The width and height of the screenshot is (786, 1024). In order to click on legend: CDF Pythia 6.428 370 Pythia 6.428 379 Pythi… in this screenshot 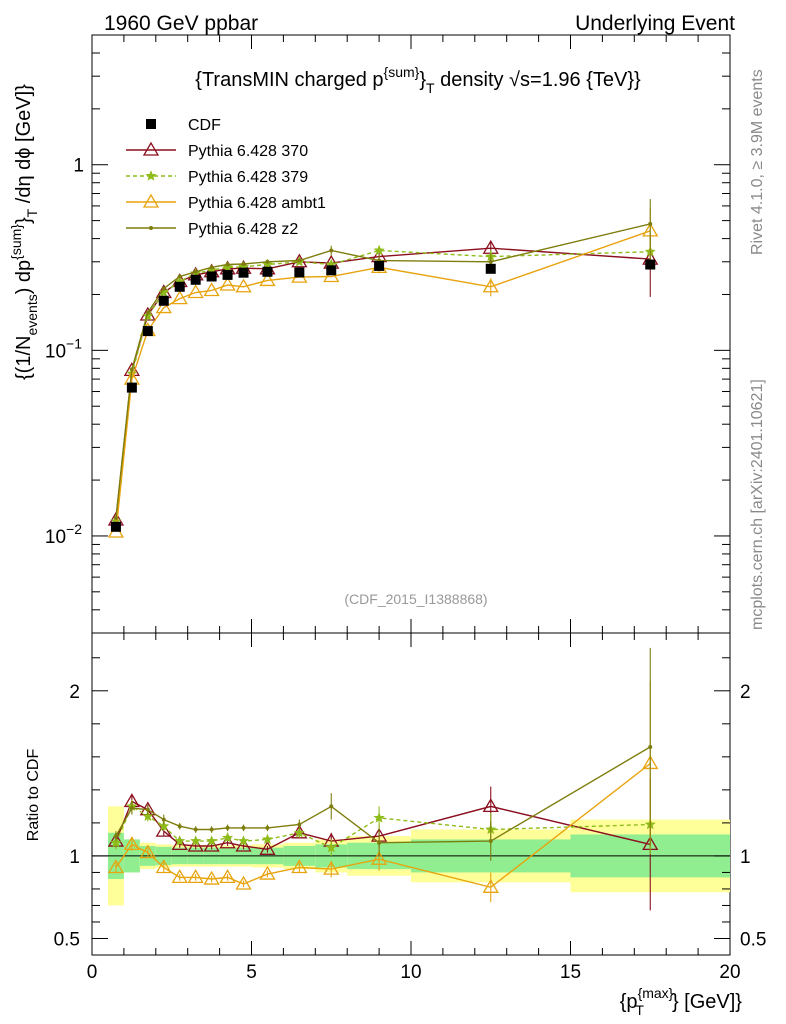, I will do `click(226, 177)`.